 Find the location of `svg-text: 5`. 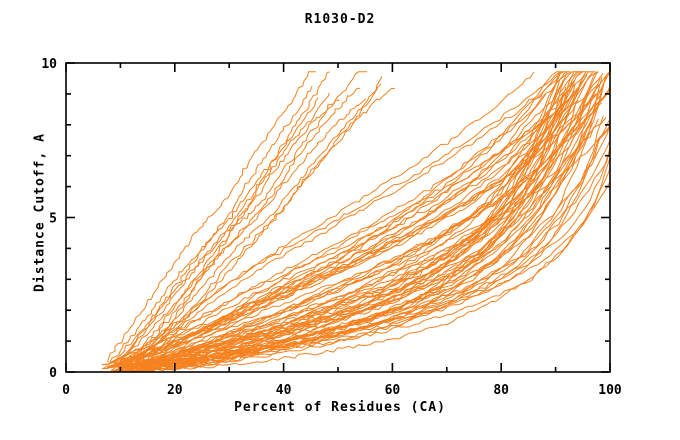

svg-text: 5 is located at coordinates (53, 219).